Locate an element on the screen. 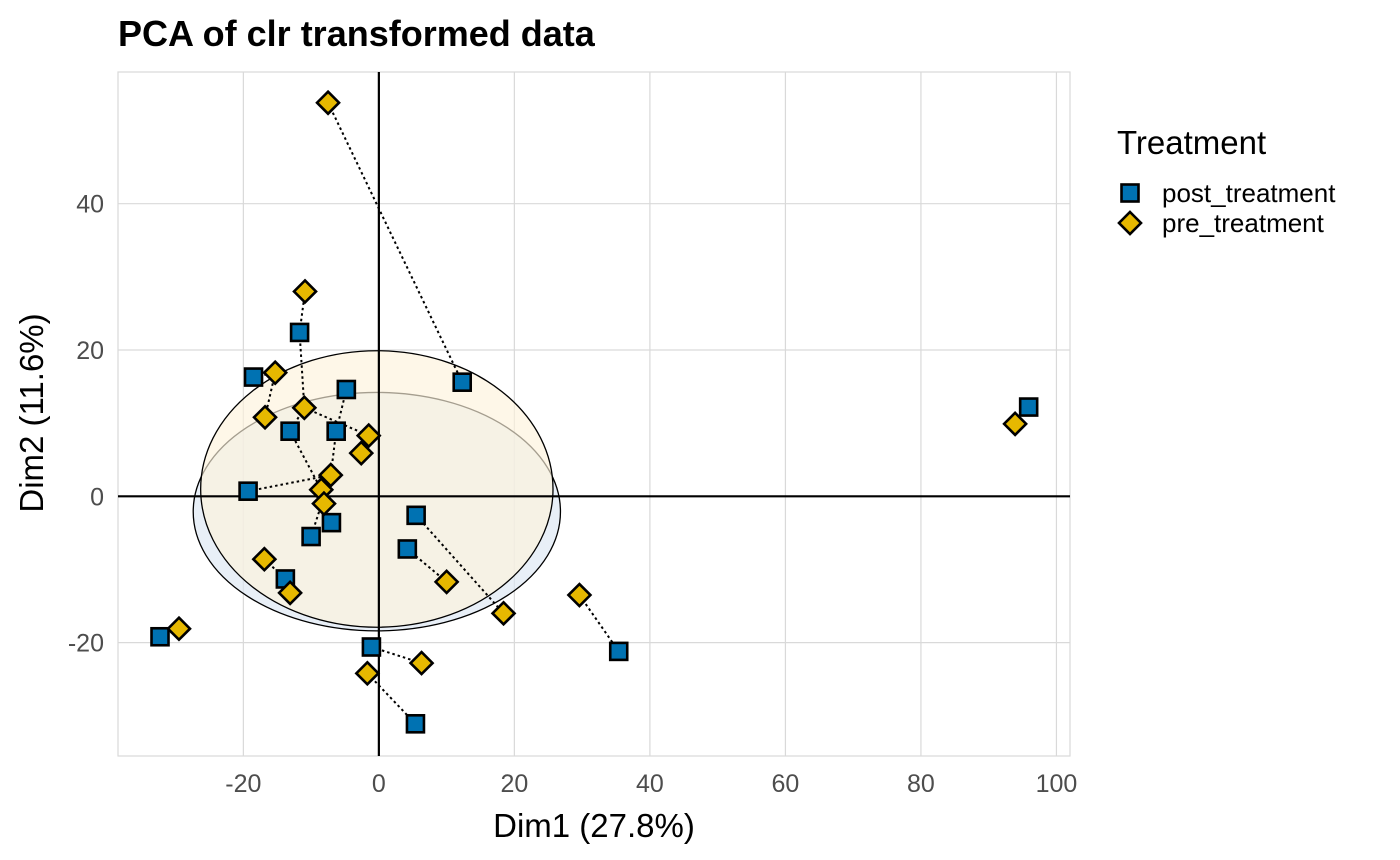 The image size is (1400, 860). y-tick-labels: -20 0 20 40 is located at coordinates (86, 424).